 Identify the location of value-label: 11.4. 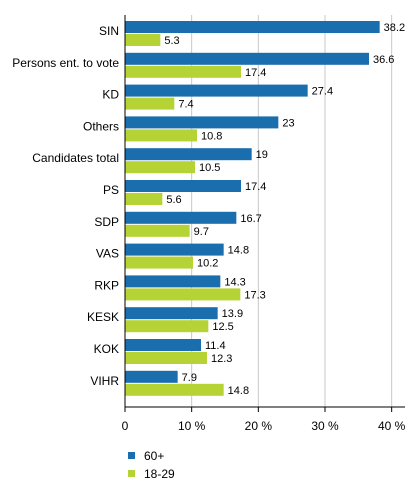
(215, 346).